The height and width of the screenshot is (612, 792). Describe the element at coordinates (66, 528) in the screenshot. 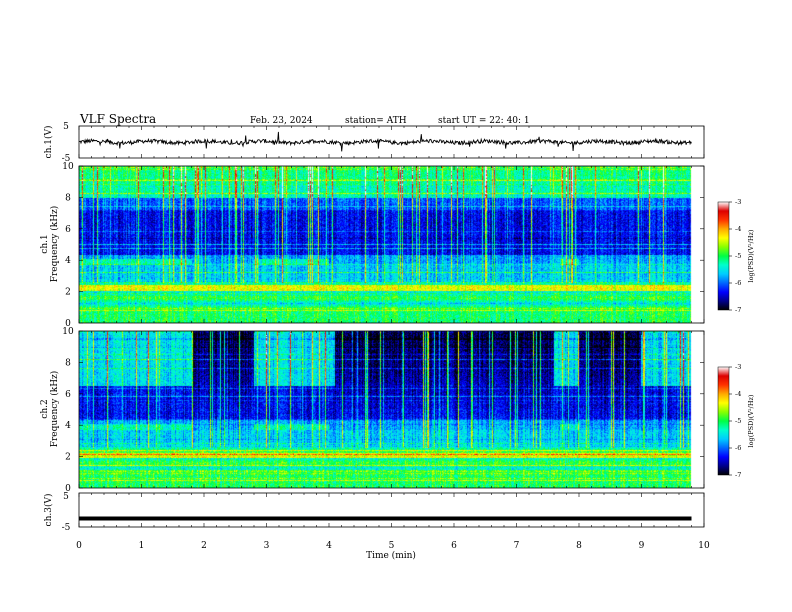

I see `ch3-ytick-bottom: -5` at that location.